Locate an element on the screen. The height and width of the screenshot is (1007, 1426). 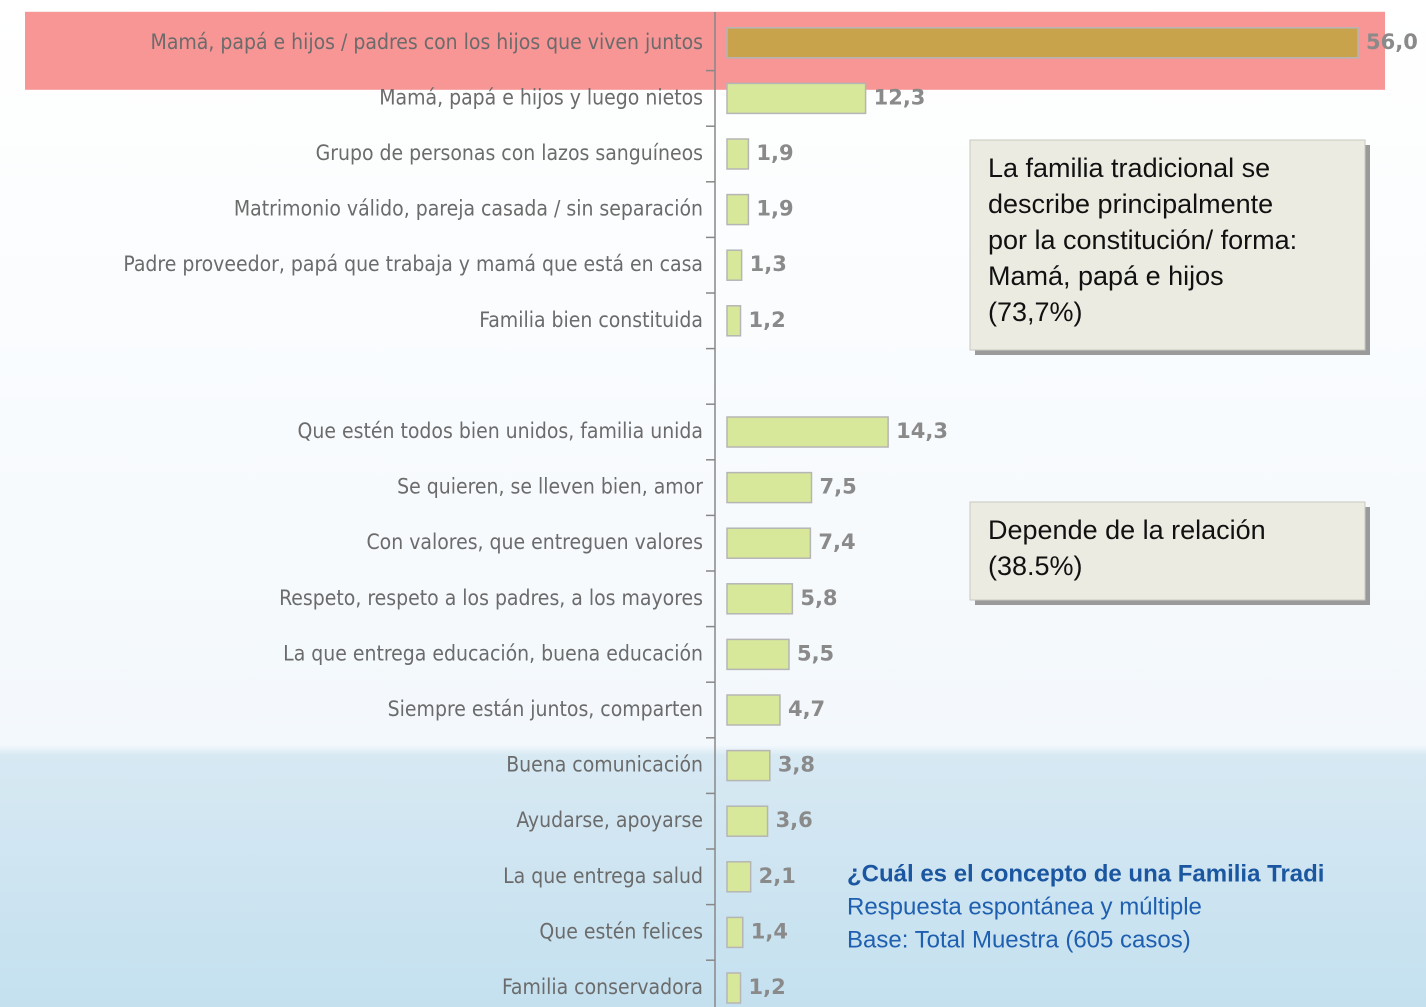
value-label: 4,7 is located at coordinates (806, 709).